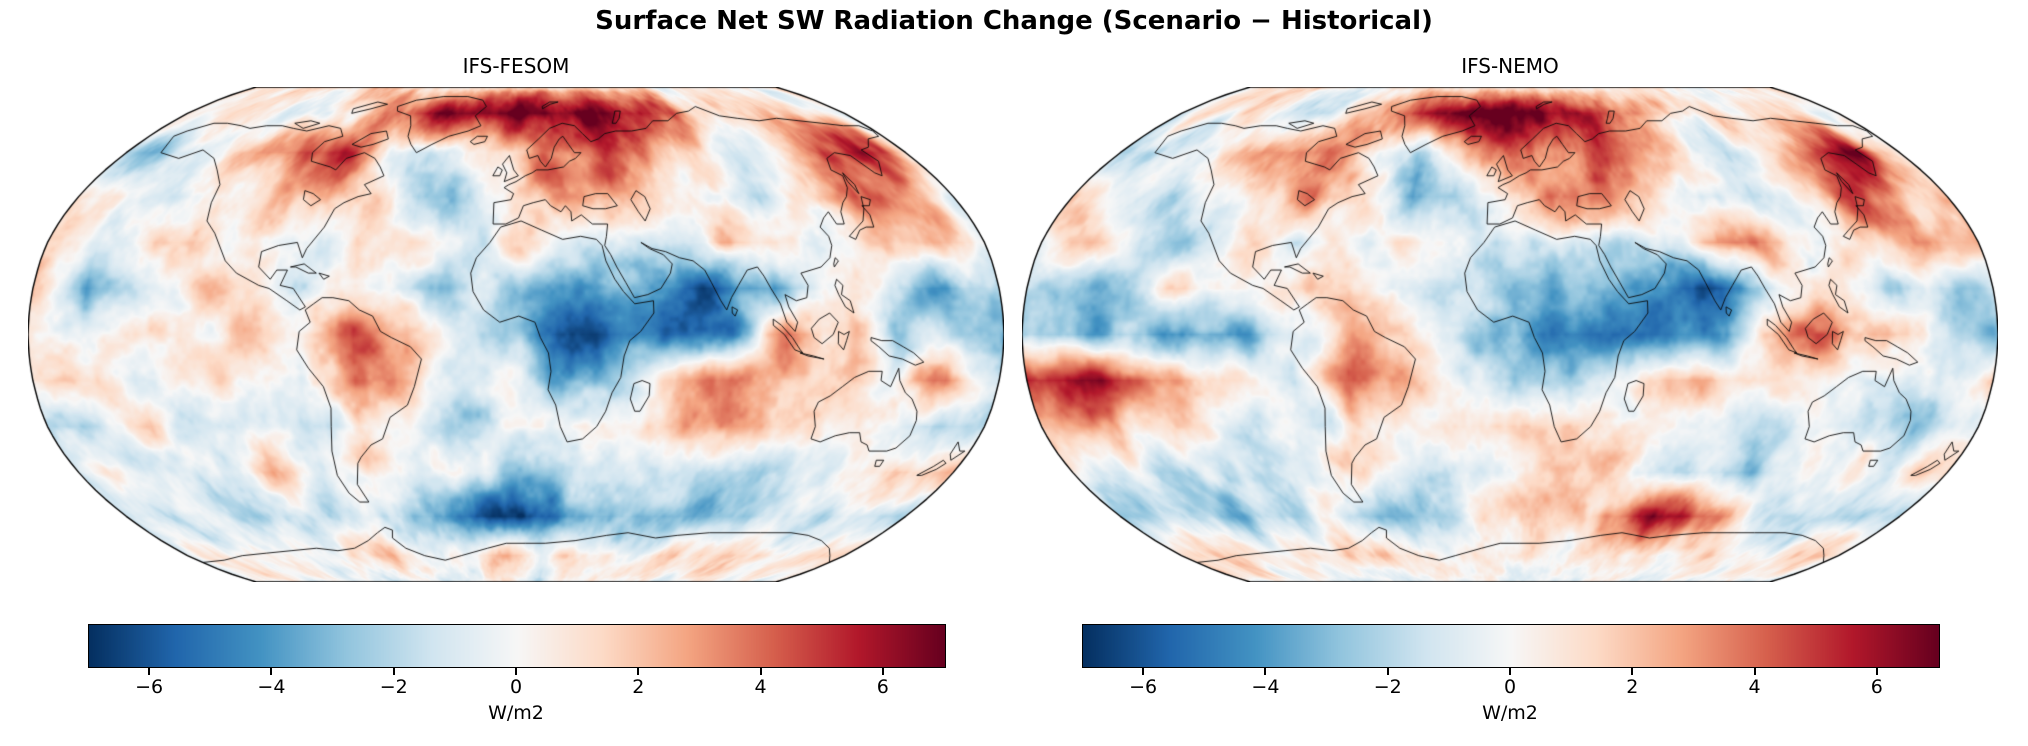 The image size is (2028, 746). What do you see at coordinates (516, 66) in the screenshot?
I see `subplot-title-ifs-fesom: IFS-FESOM` at bounding box center [516, 66].